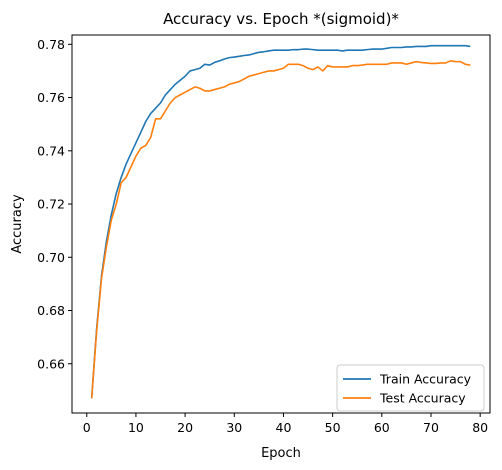 The width and height of the screenshot is (502, 470). I want to click on x-axis-ticks: 0 10 20 30 40 50 60 70 80, so click(285, 424).